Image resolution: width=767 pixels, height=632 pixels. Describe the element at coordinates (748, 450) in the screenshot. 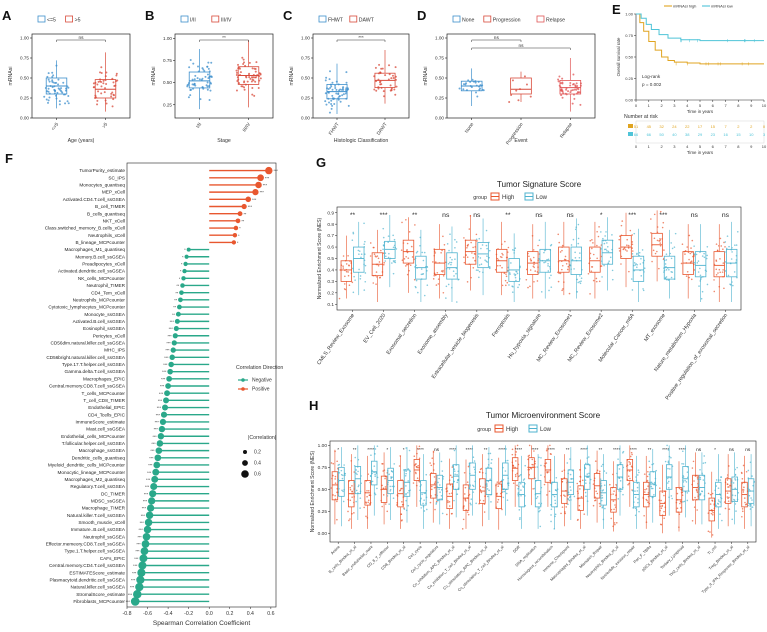

I see `significance-label: ns` at that location.